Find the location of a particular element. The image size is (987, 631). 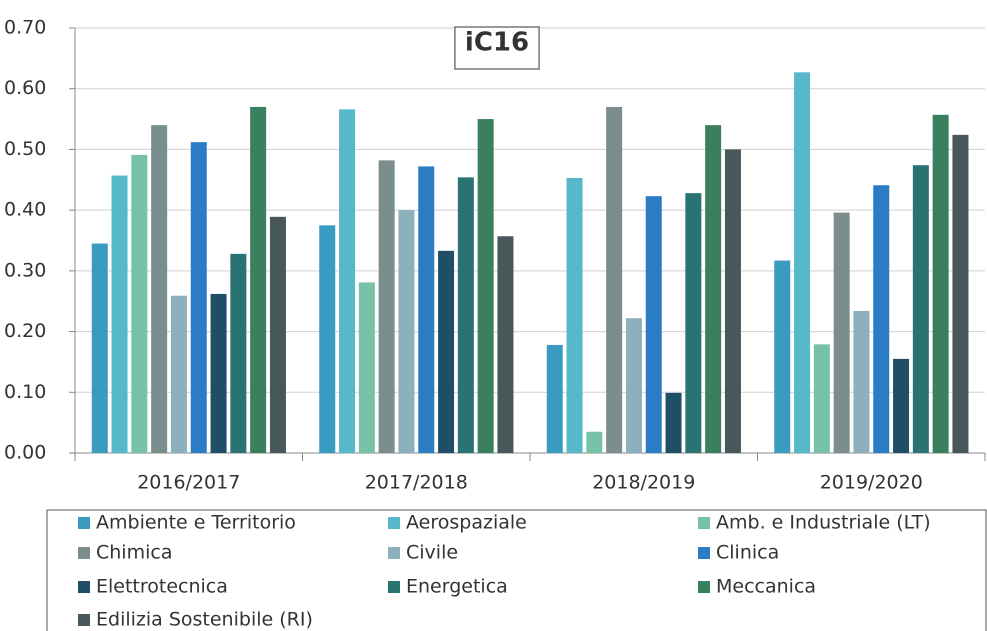

x-tick-label: 2016/2017 is located at coordinates (188, 483).